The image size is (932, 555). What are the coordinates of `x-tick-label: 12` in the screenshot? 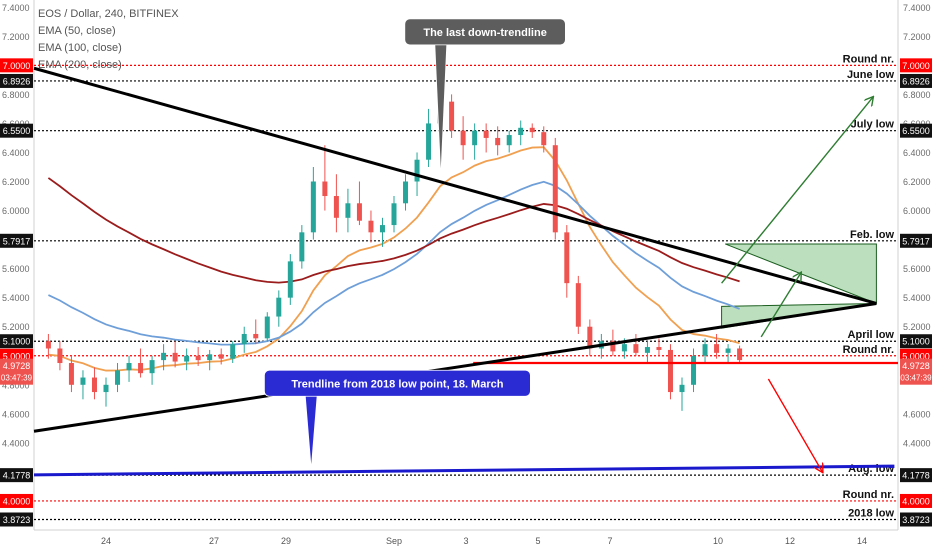 It's located at (790, 541).